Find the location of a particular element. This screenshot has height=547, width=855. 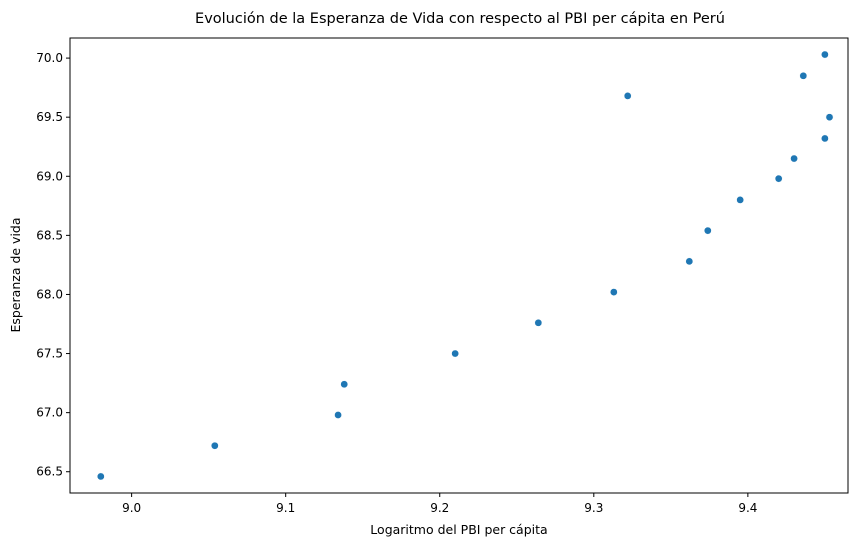

y-tick-label: 68.5 is located at coordinates (49, 235).